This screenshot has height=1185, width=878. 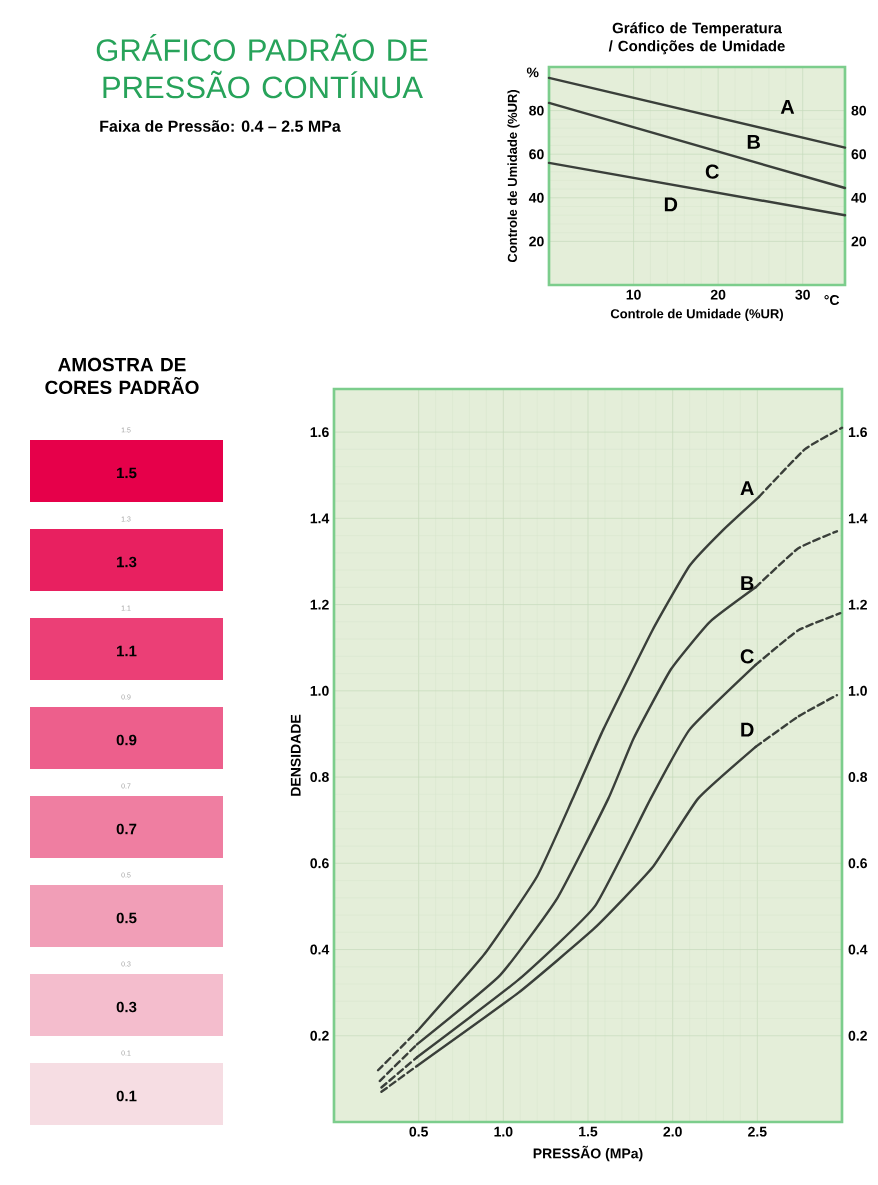 What do you see at coordinates (319, 432) in the screenshot?
I see `y-tick-label: 1.6` at bounding box center [319, 432].